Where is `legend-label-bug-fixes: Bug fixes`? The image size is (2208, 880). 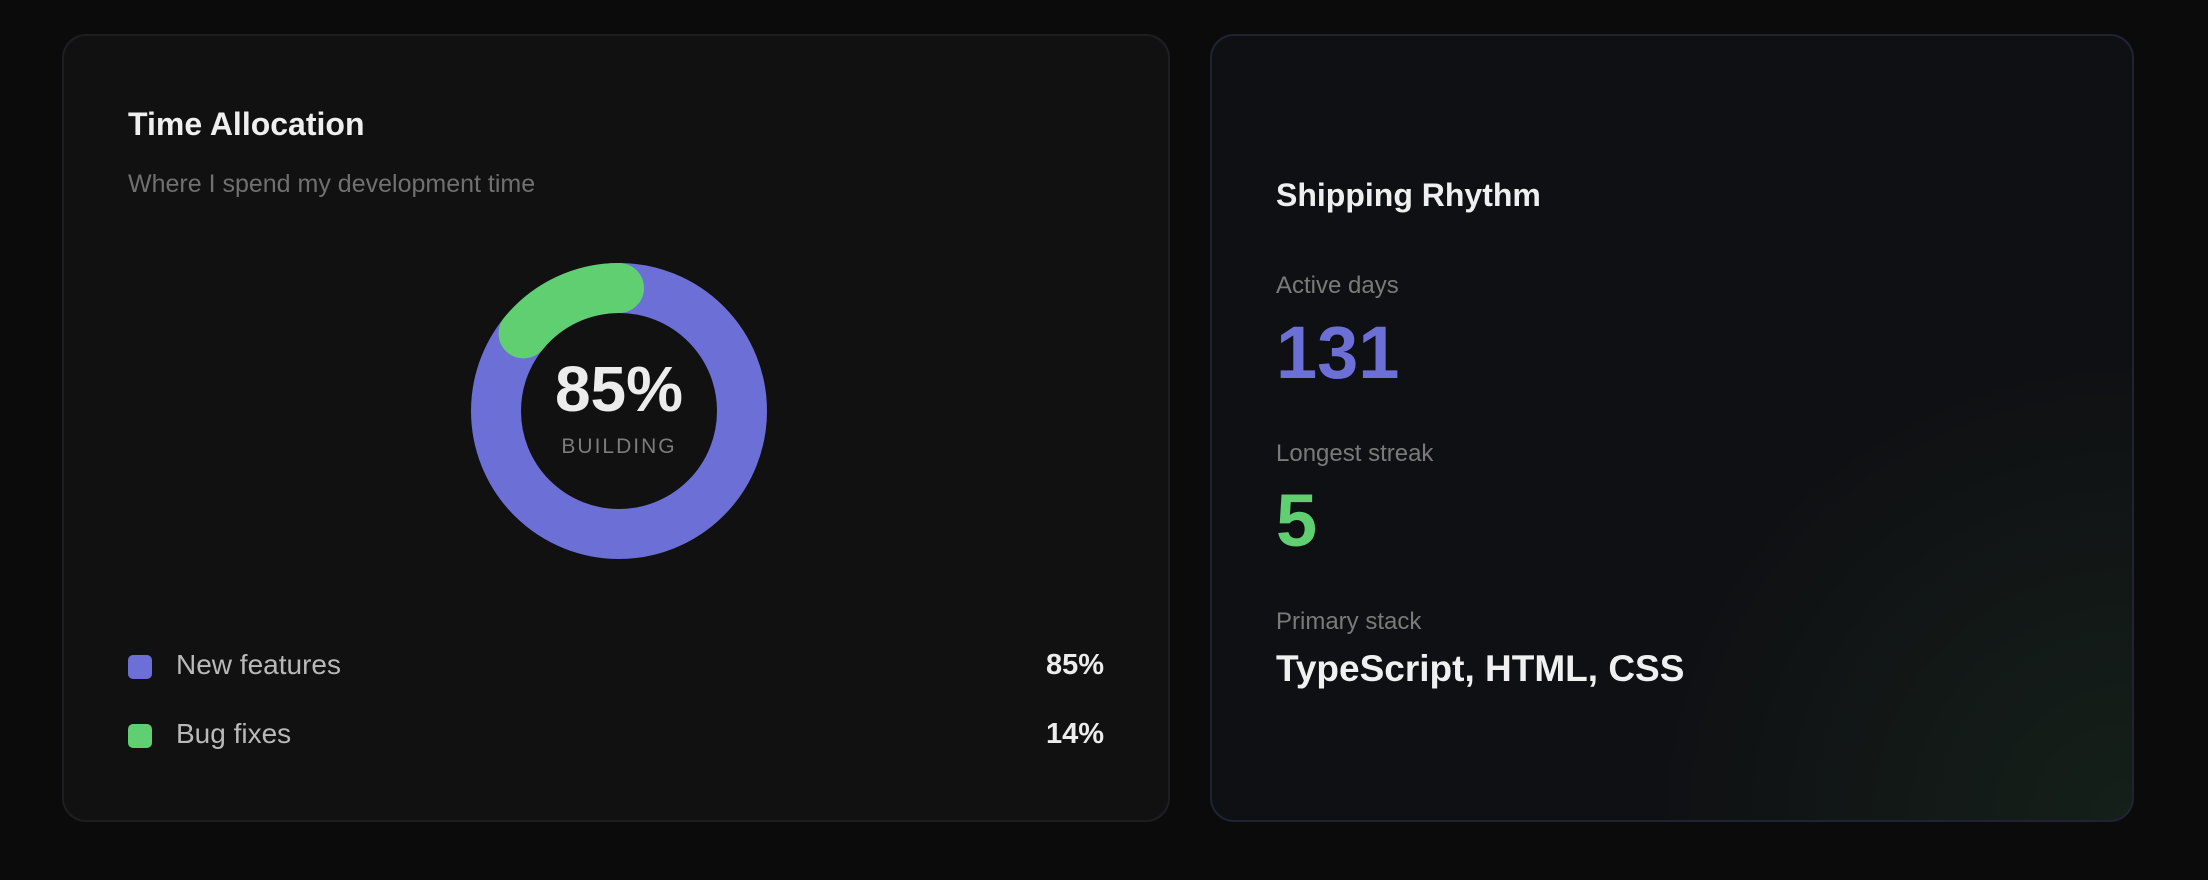 legend-label-bug-fixes: Bug fixes is located at coordinates (234, 733).